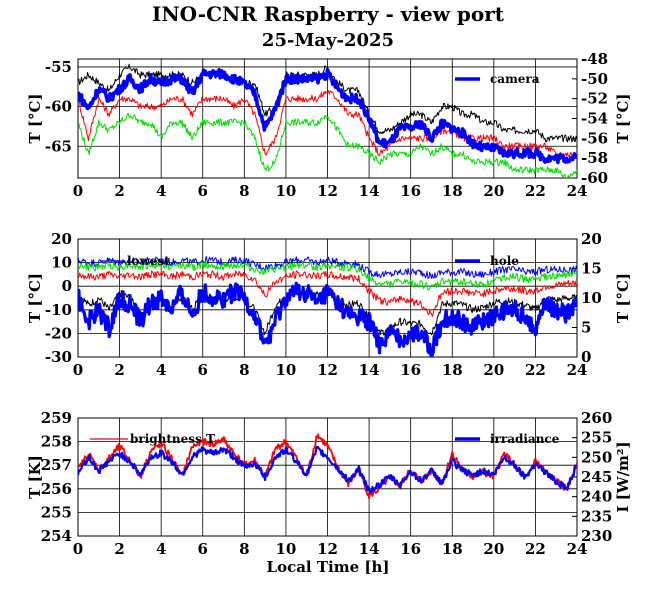 The width and height of the screenshot is (660, 595). What do you see at coordinates (596, 418) in the screenshot?
I see `y-right-tick-label: 260` at bounding box center [596, 418].